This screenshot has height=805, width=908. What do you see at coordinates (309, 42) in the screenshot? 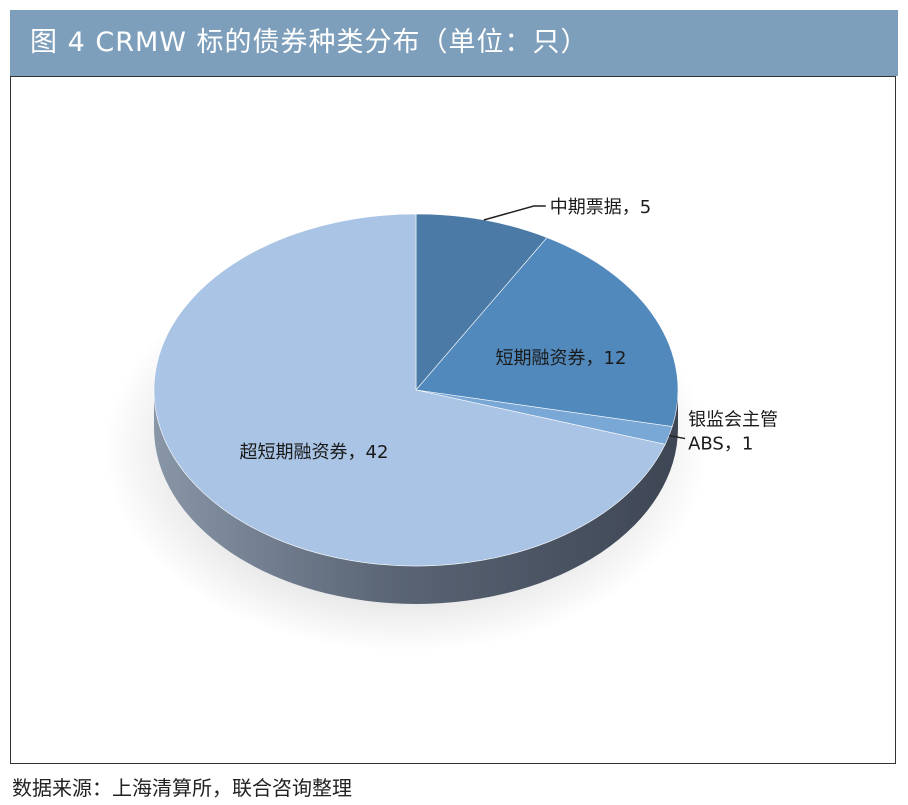
I see `figure-title: 图 4 CRMW 标的债券种类分布（单位：只）` at bounding box center [309, 42].